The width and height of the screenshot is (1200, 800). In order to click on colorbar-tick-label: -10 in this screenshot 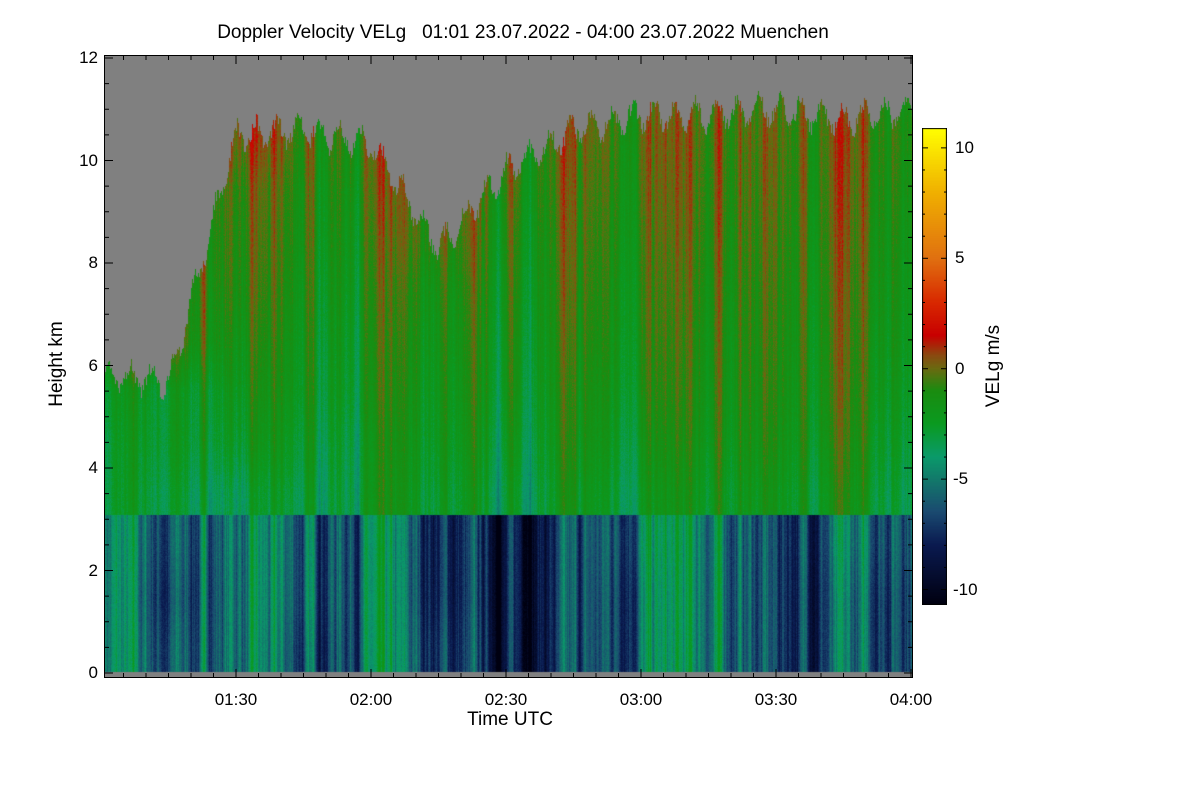, I will do `click(965, 589)`.